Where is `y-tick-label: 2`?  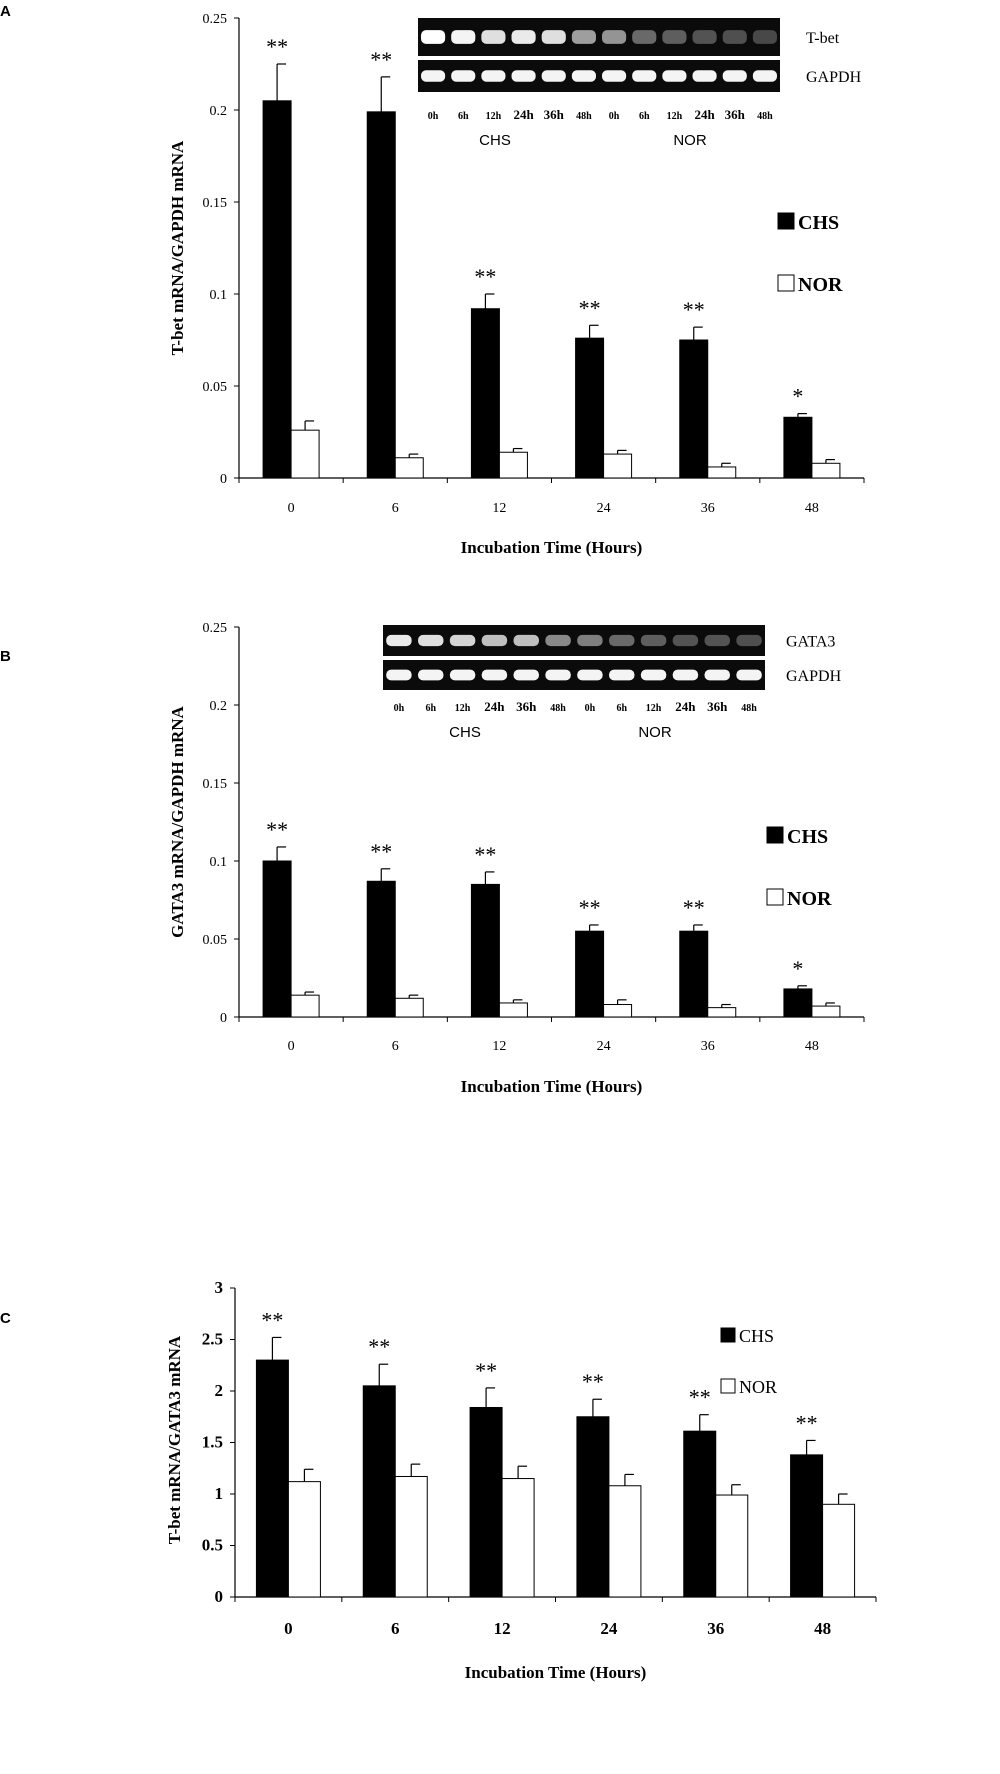
y-tick-label: 2 is located at coordinates (219, 1390).